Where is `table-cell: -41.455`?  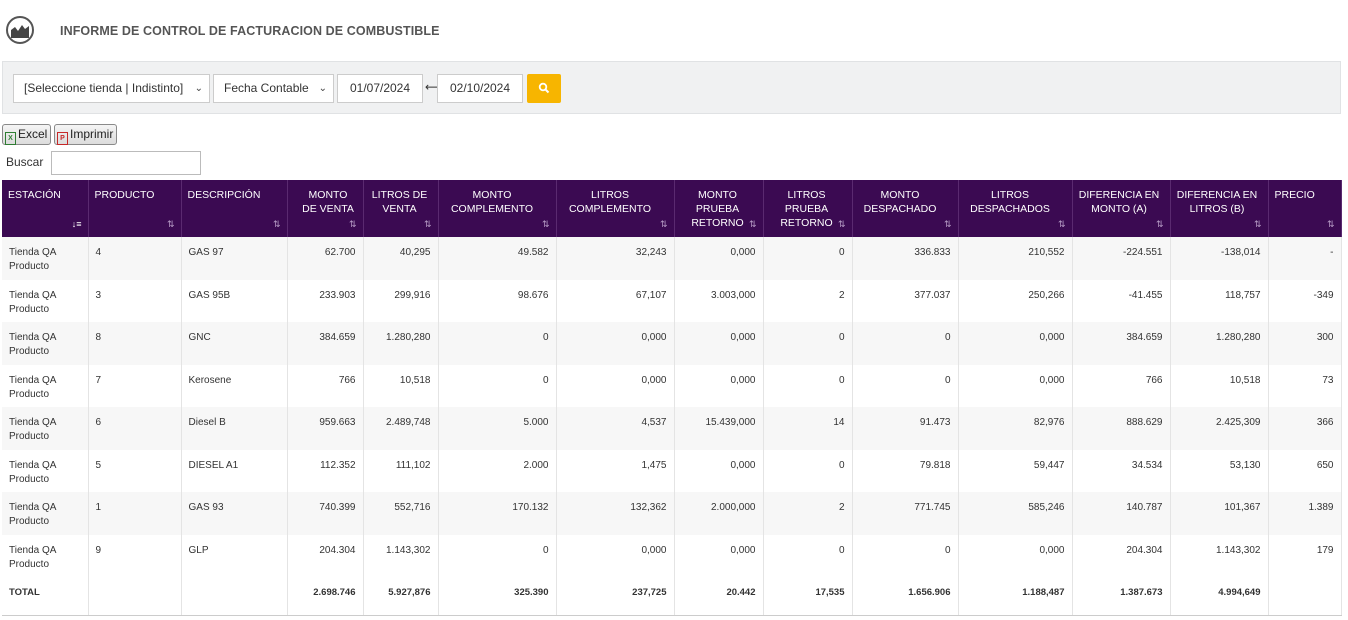 table-cell: -41.455 is located at coordinates (1121, 300).